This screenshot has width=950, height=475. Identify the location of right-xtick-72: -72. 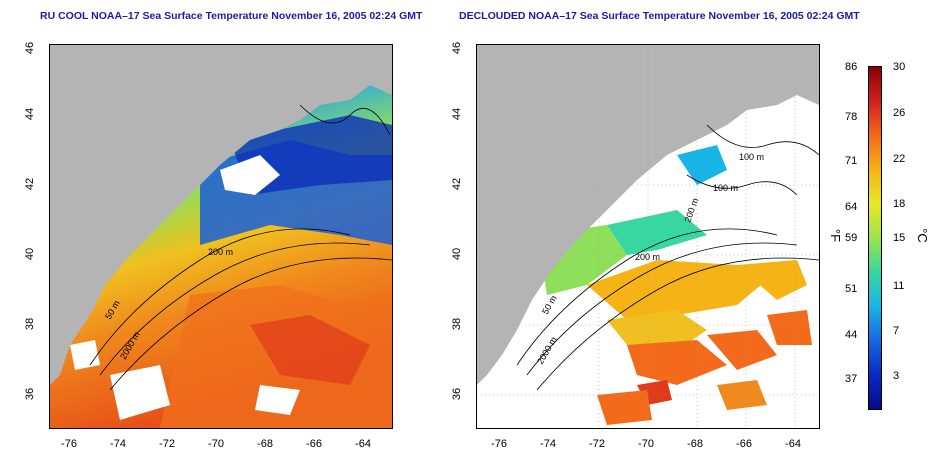
(597, 444).